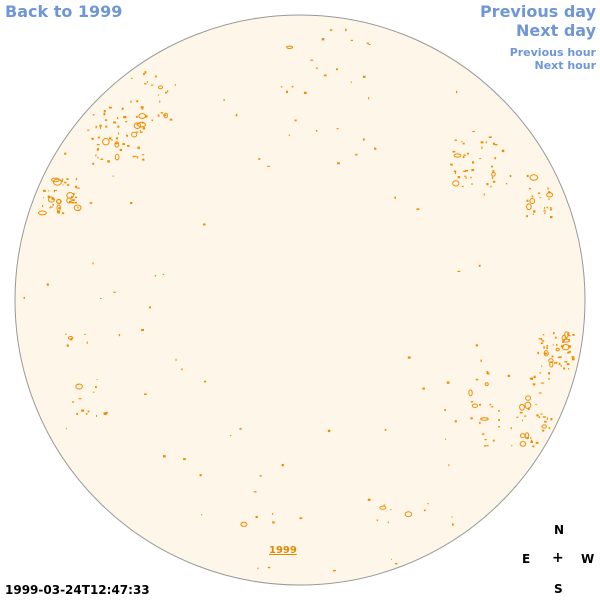 The height and width of the screenshot is (600, 600). What do you see at coordinates (565, 65) in the screenshot?
I see `next-hour-link: Next hour` at bounding box center [565, 65].